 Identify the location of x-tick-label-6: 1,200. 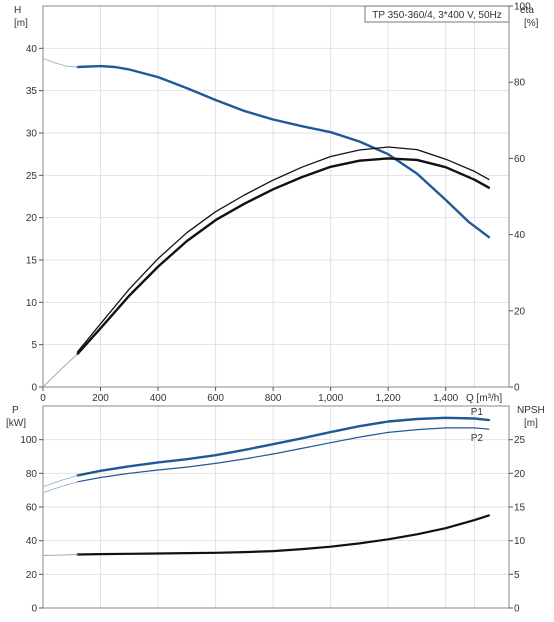
(388, 398).